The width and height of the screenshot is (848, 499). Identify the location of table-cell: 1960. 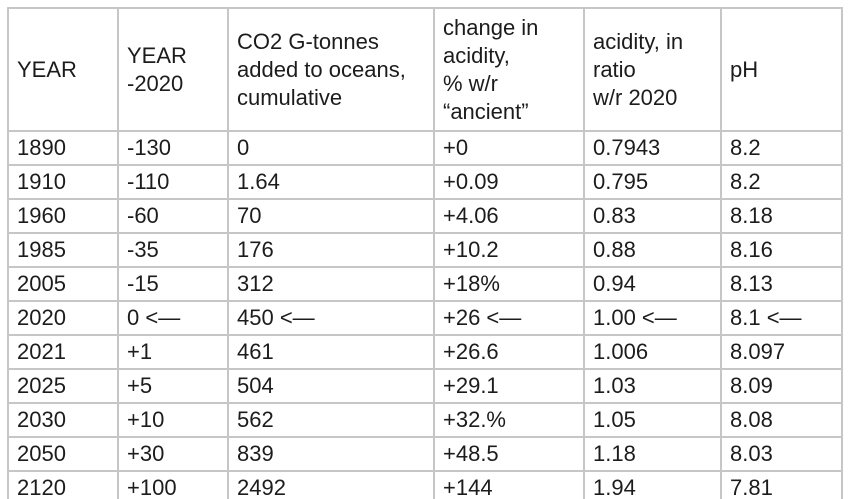
(63, 216).